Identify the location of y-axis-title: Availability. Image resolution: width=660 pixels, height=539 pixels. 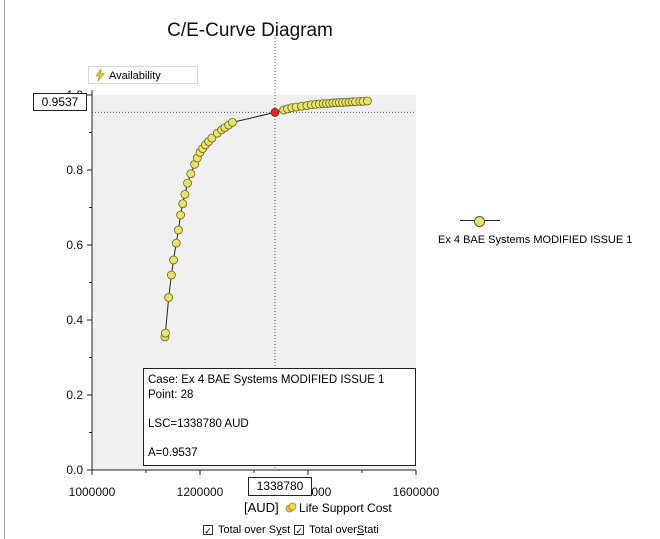
(143, 75).